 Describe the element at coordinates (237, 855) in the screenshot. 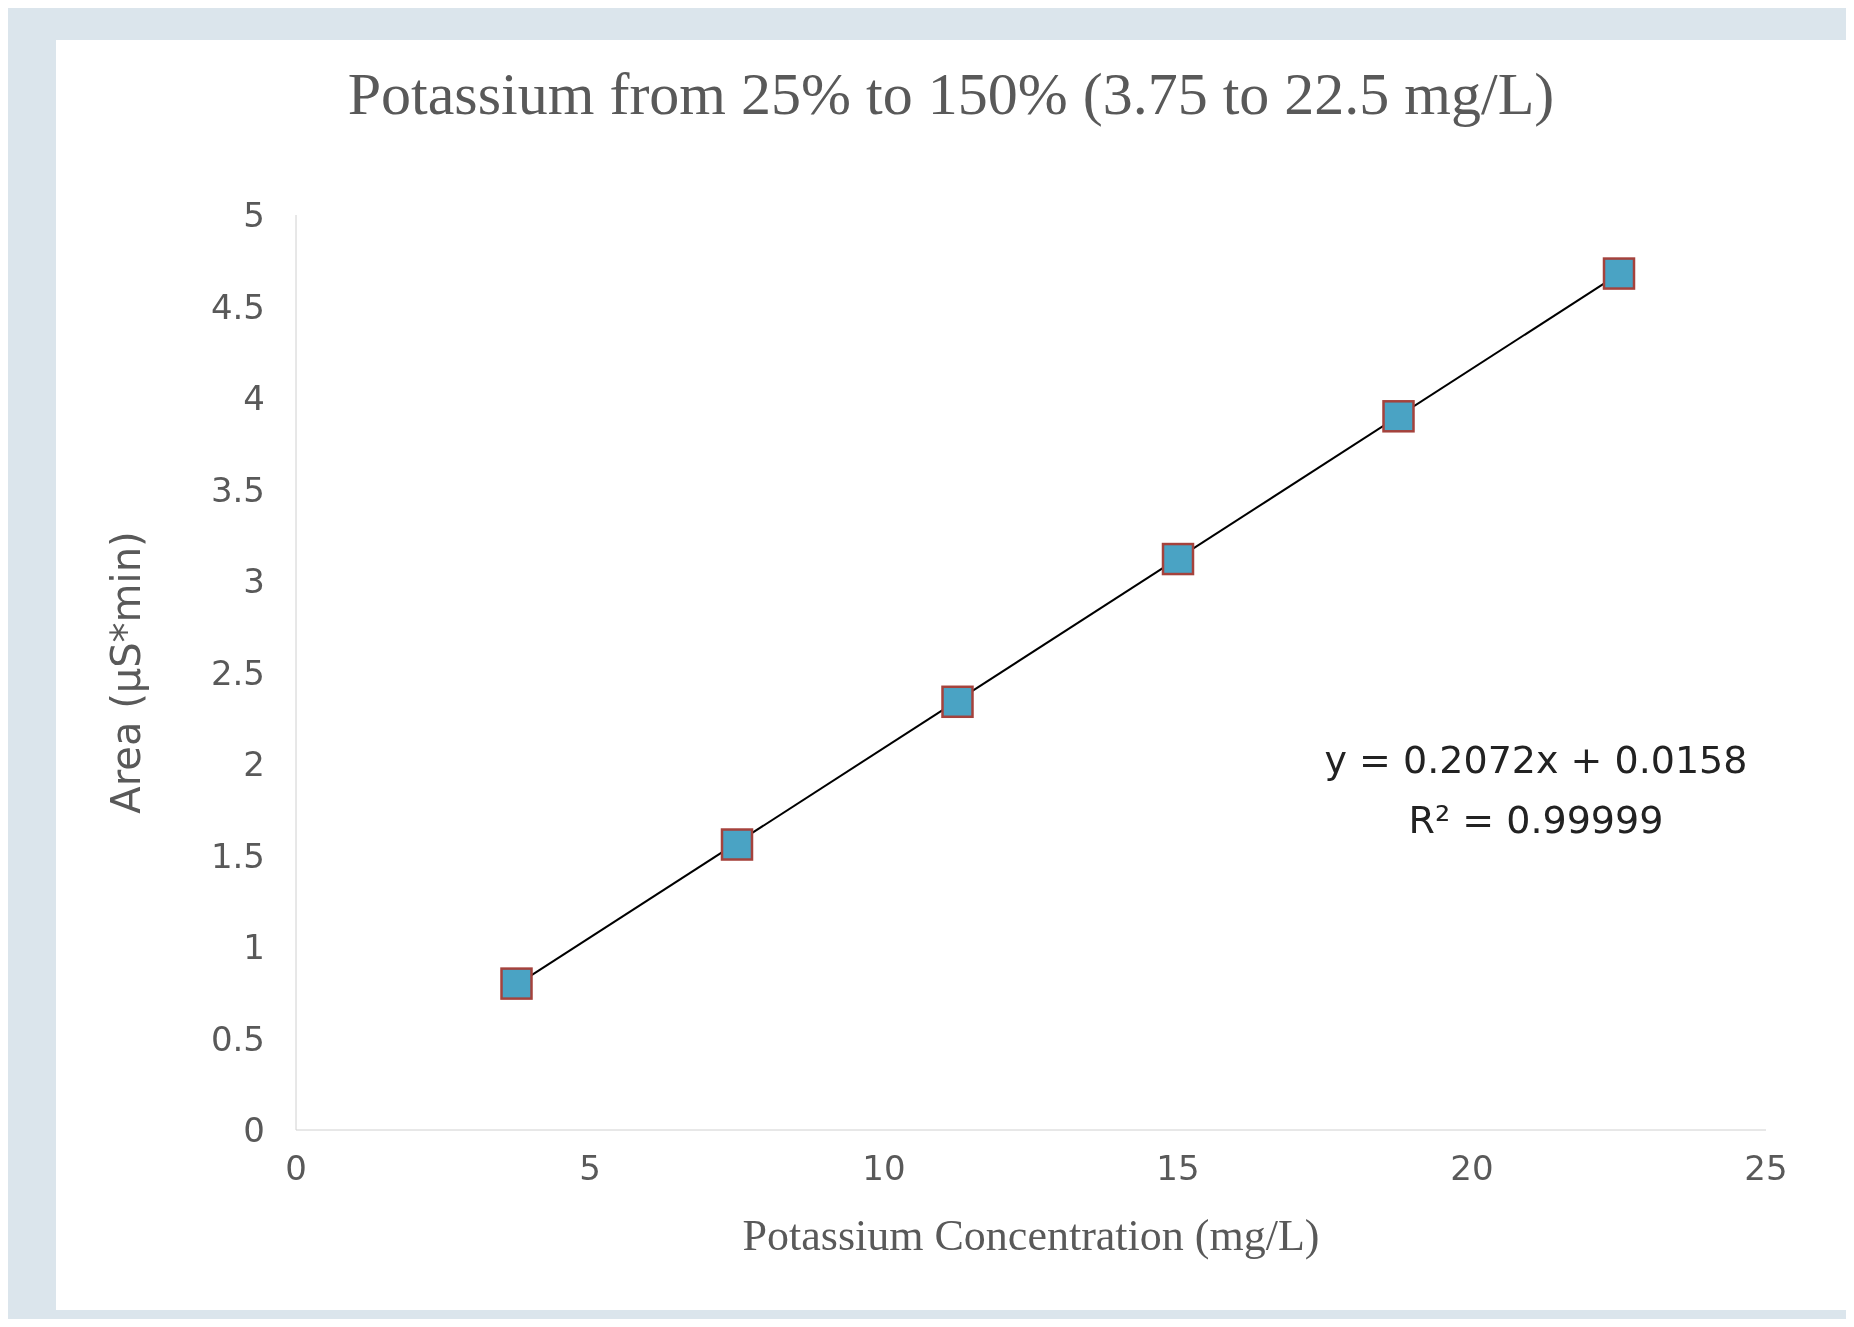

I see `y-tick-label: 1.5` at that location.